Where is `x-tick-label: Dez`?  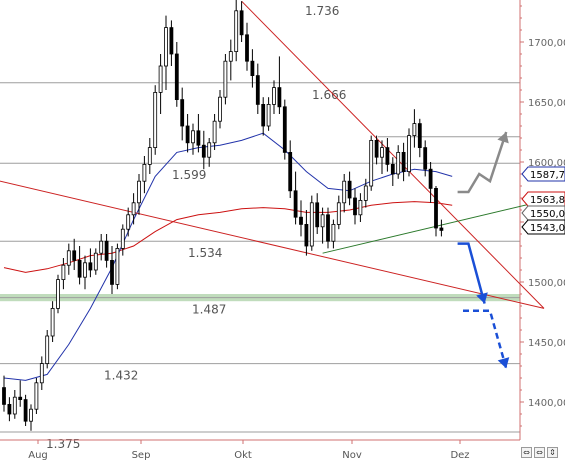
x-tick-label: Dez is located at coordinates (459, 455).